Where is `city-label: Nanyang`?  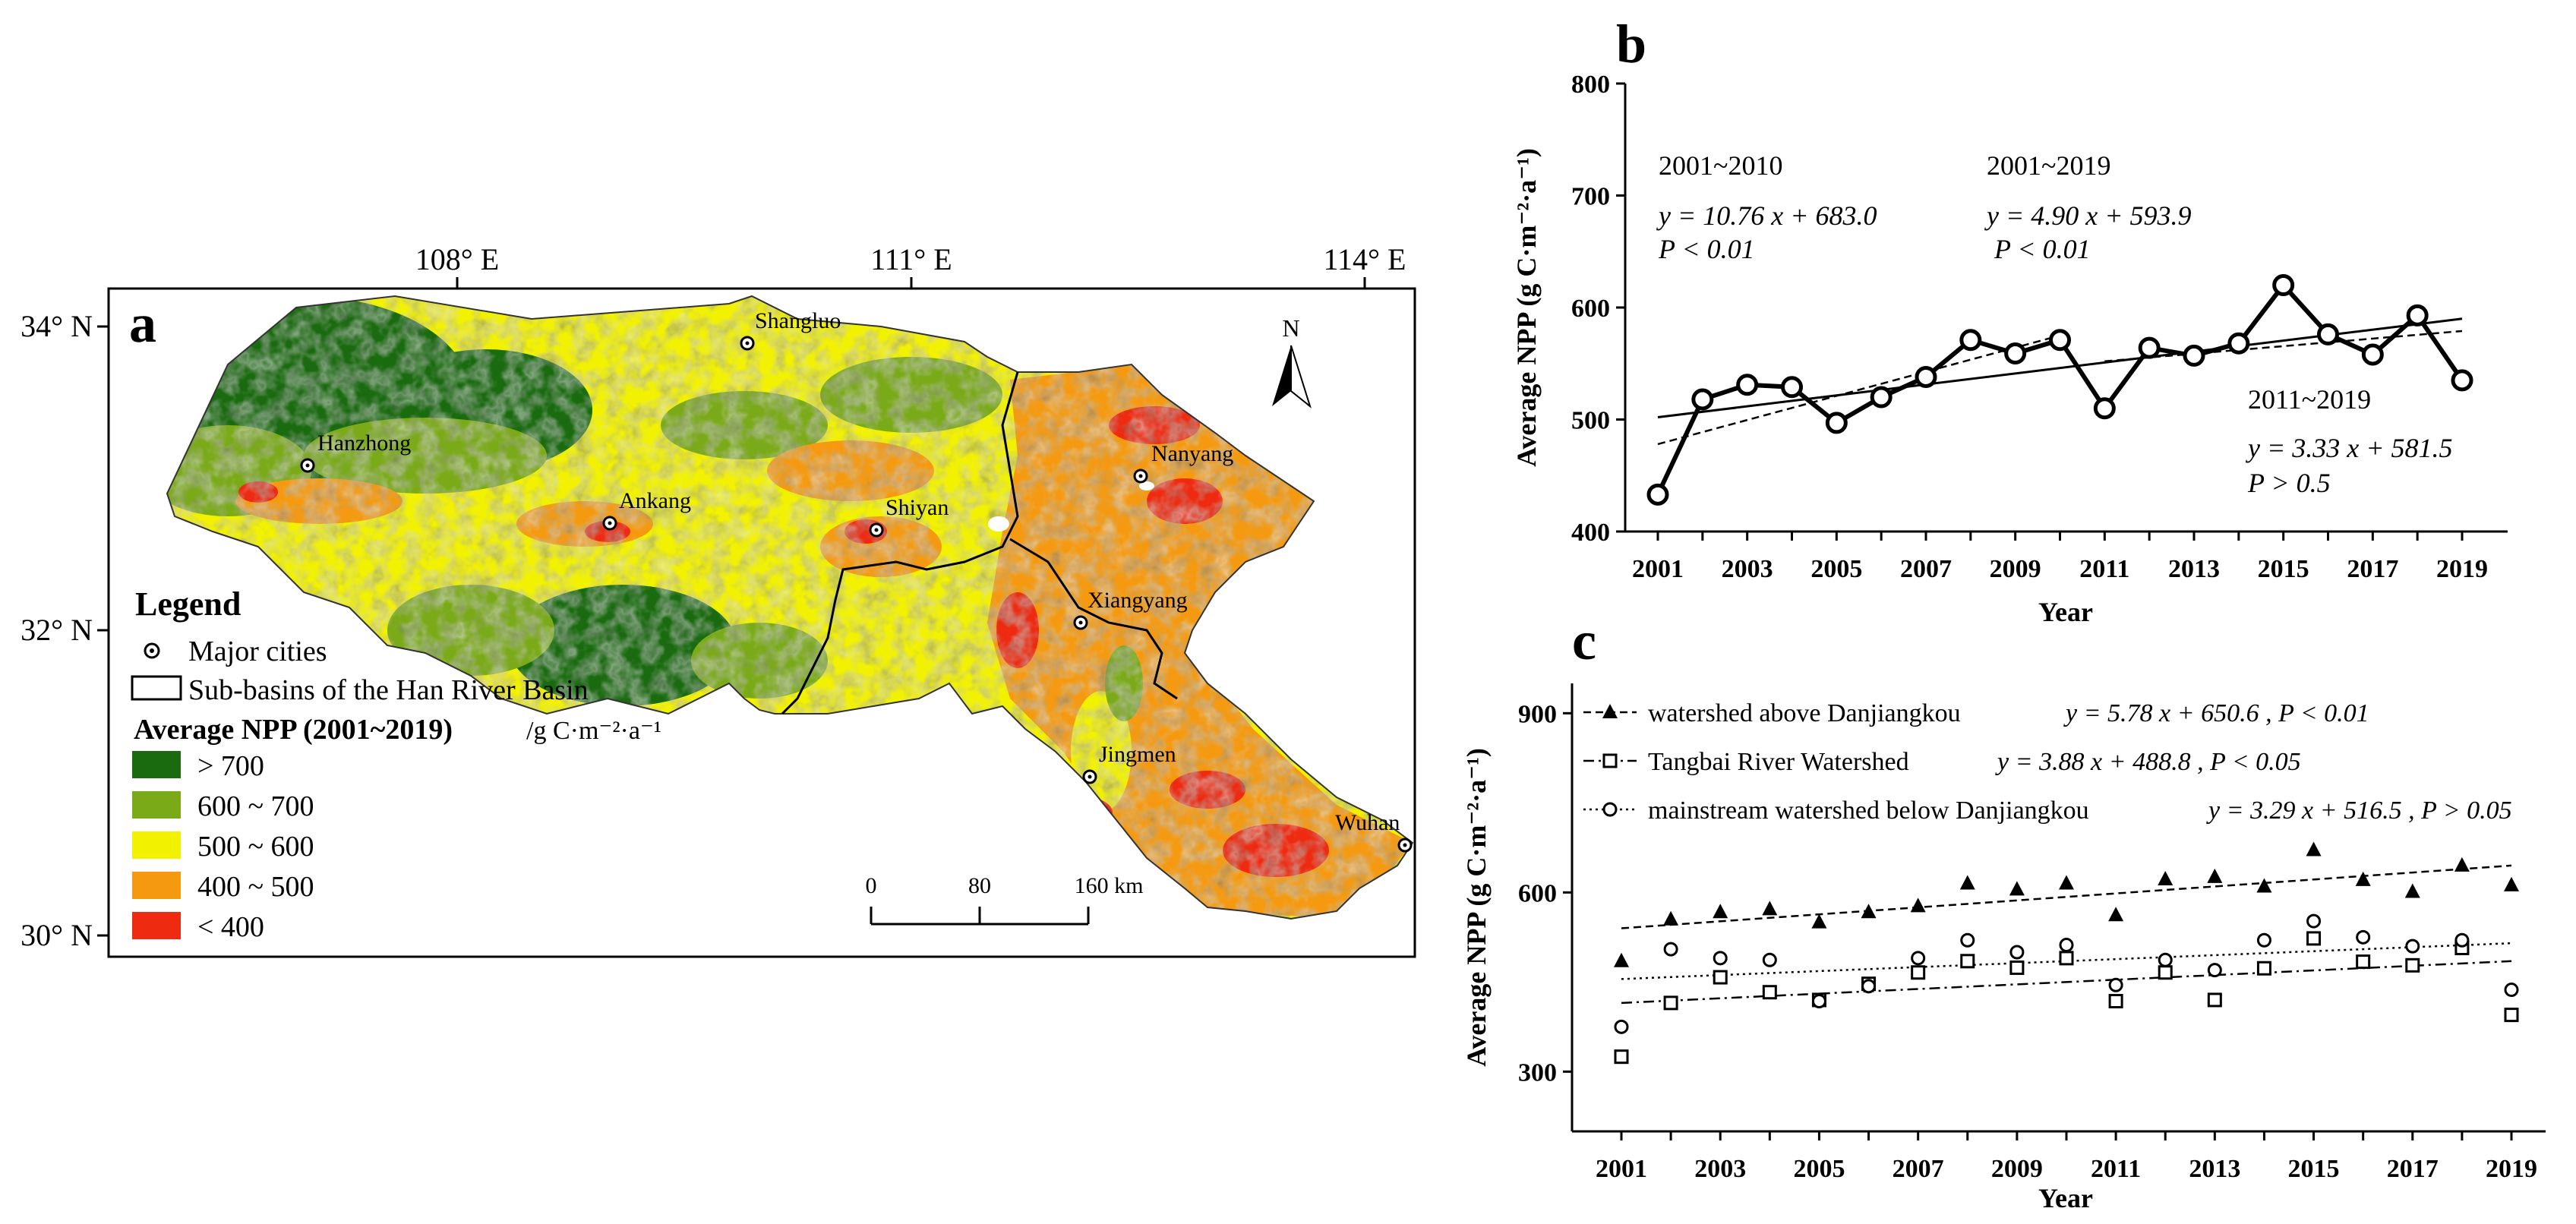
city-label: Nanyang is located at coordinates (1192, 453).